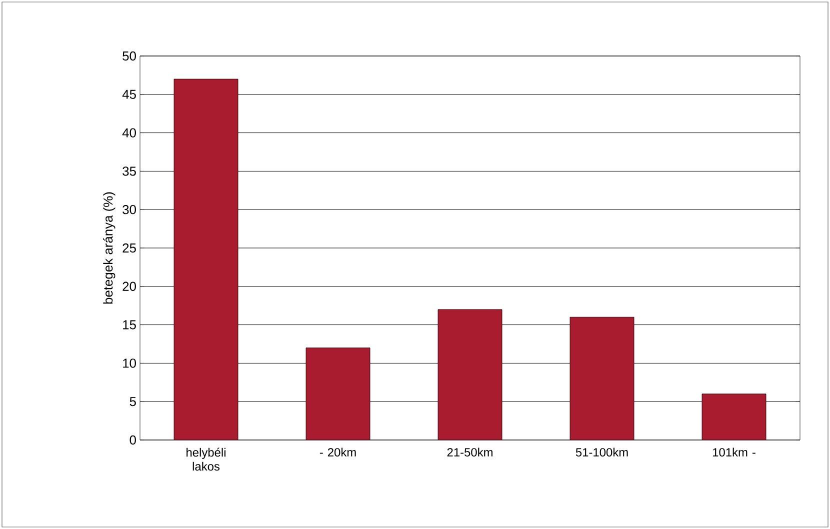  What do you see at coordinates (129, 363) in the screenshot?
I see `y-tick-label: 10` at bounding box center [129, 363].